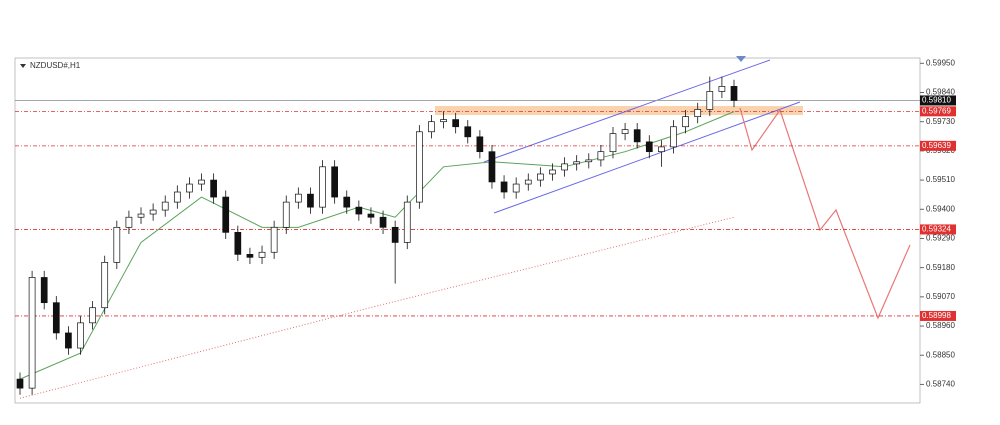 This screenshot has width=1000, height=425. I want to click on last-price-label: 0.59810, so click(936, 100).